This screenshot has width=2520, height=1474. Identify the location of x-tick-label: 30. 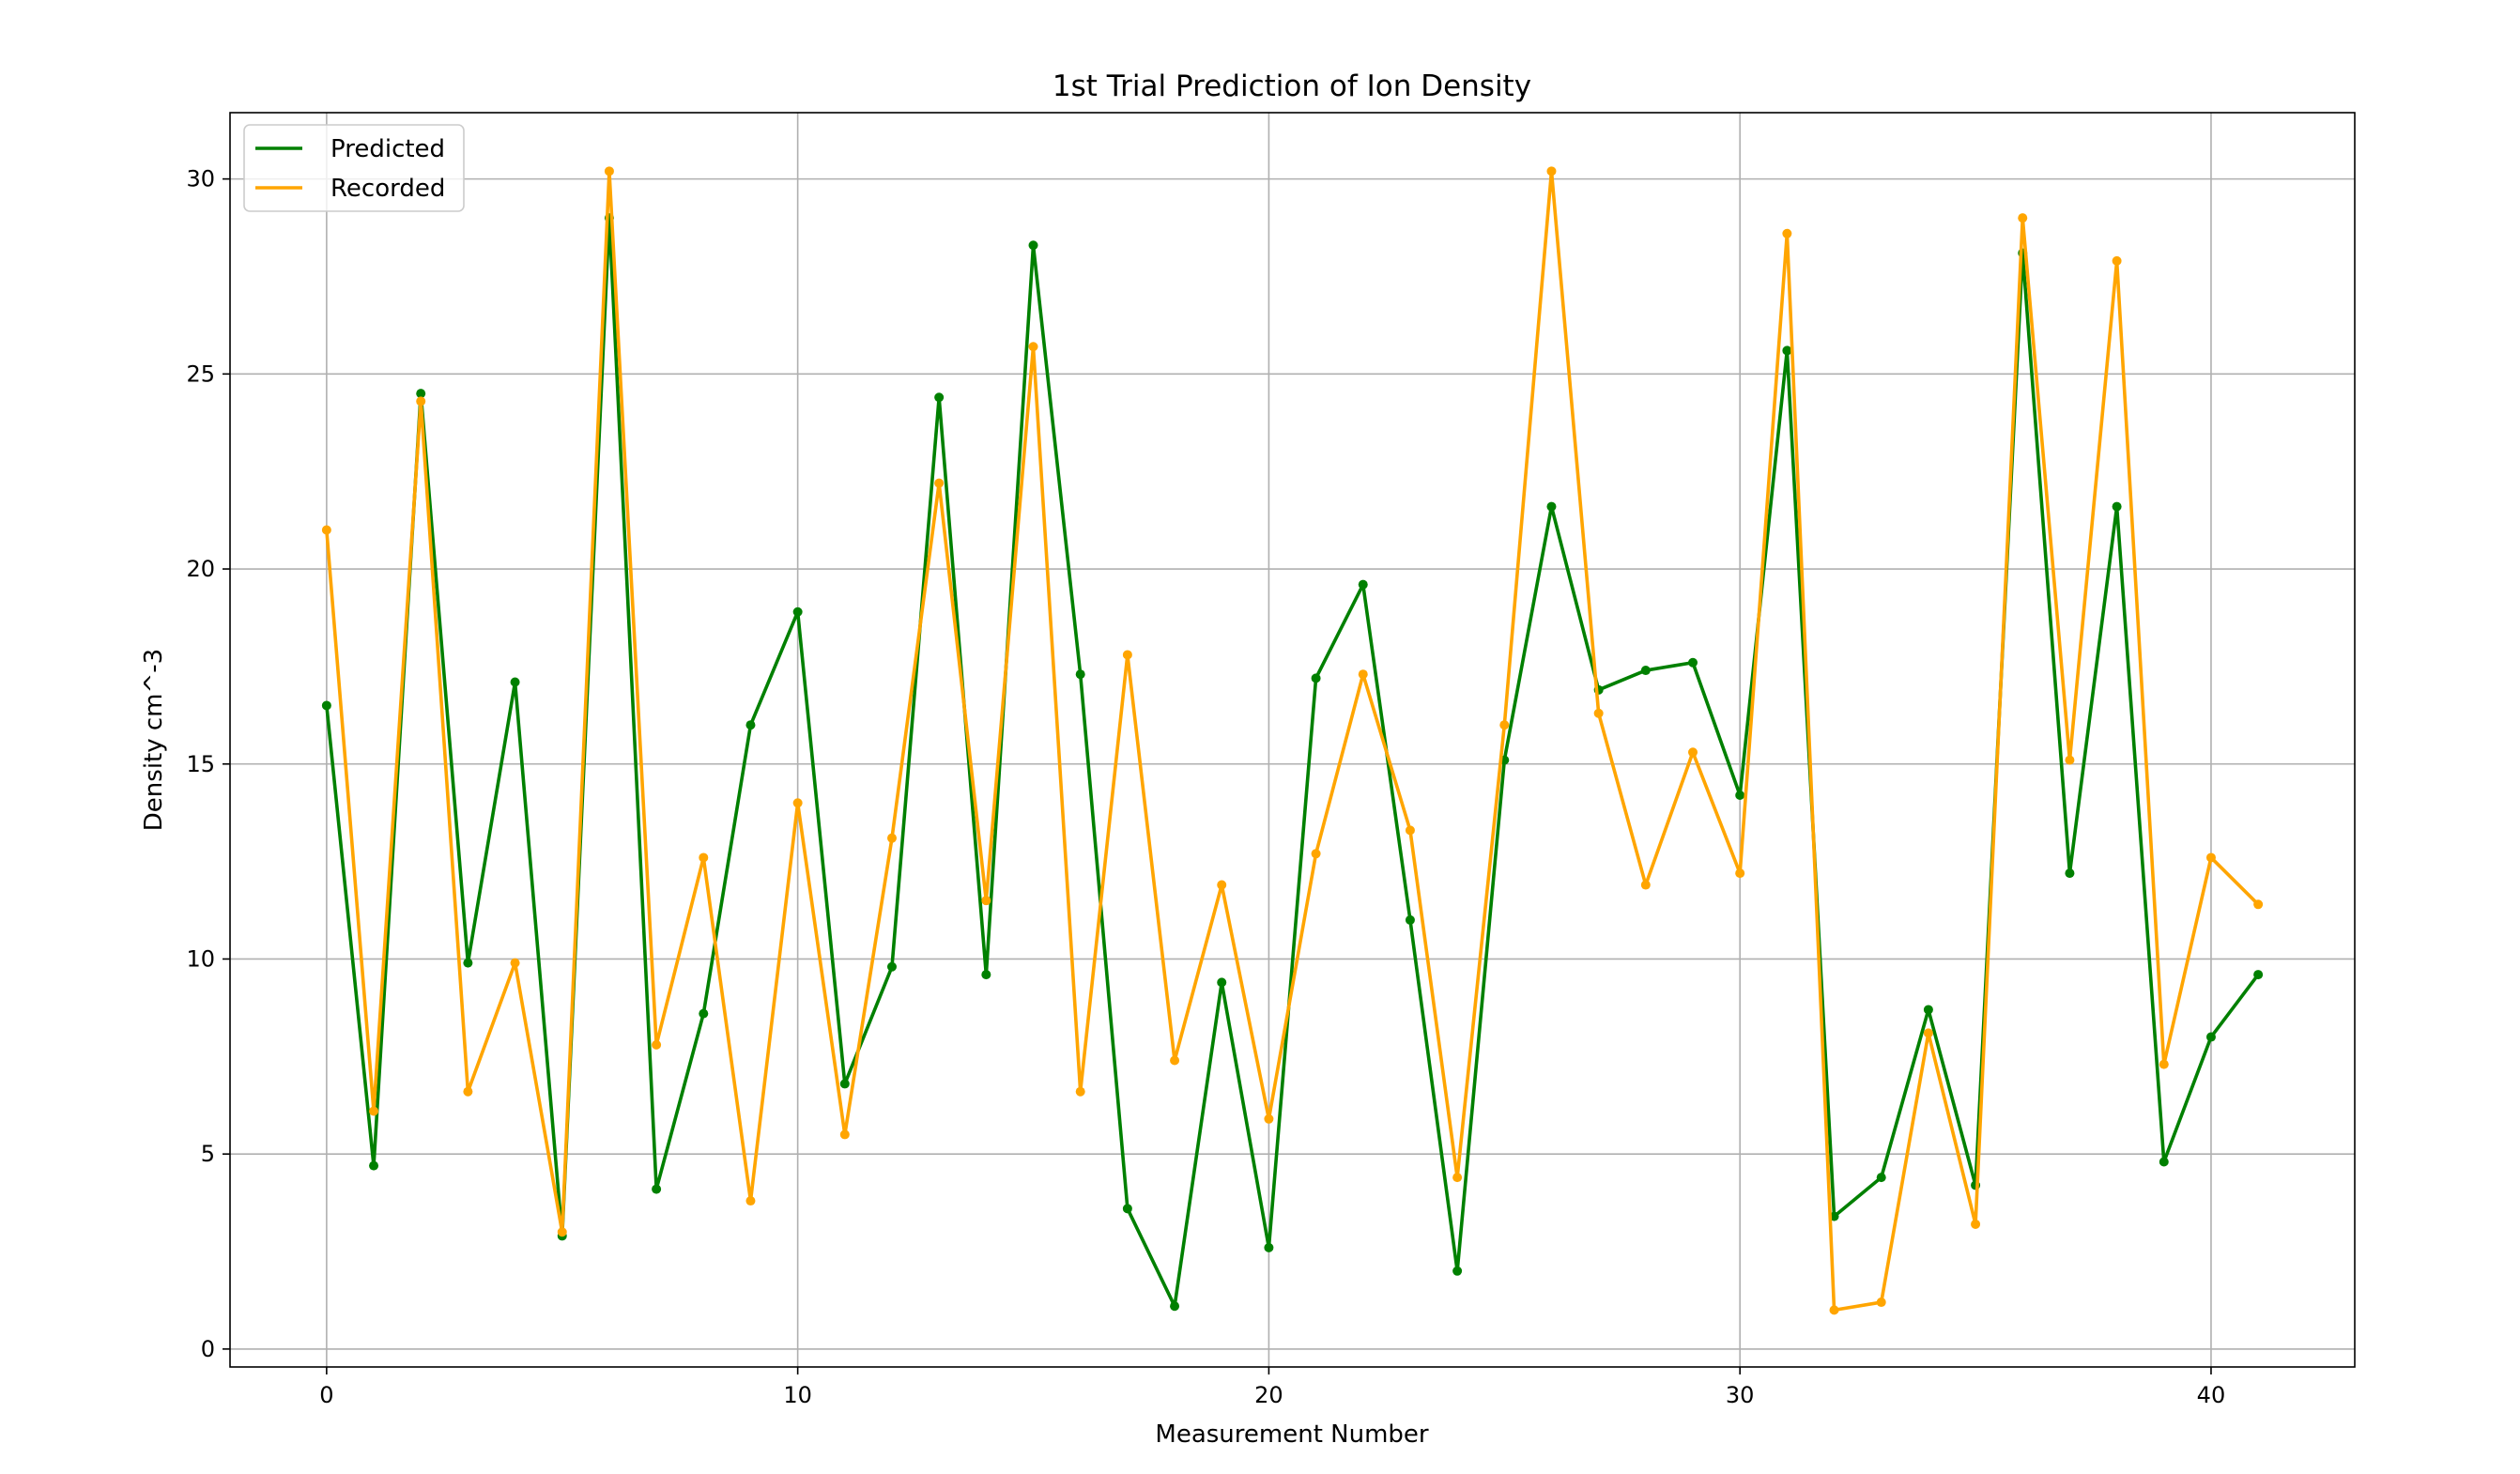
(1740, 1395).